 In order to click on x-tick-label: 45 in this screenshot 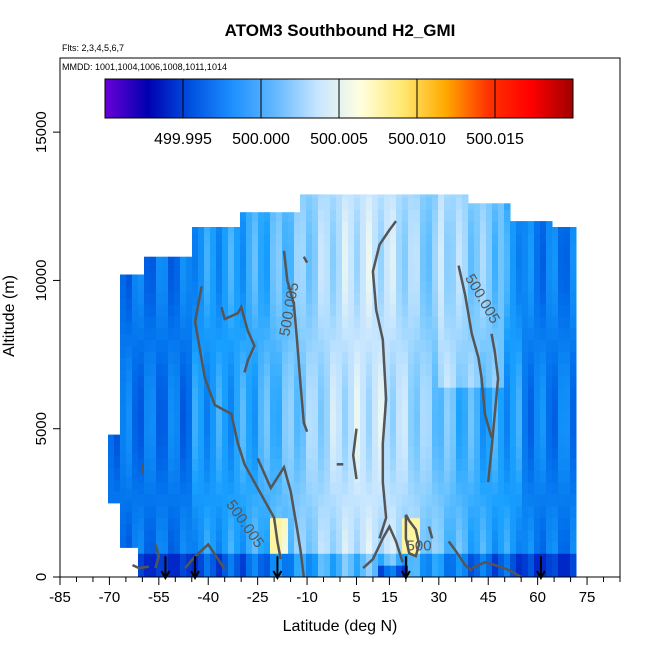, I will do `click(488, 597)`.